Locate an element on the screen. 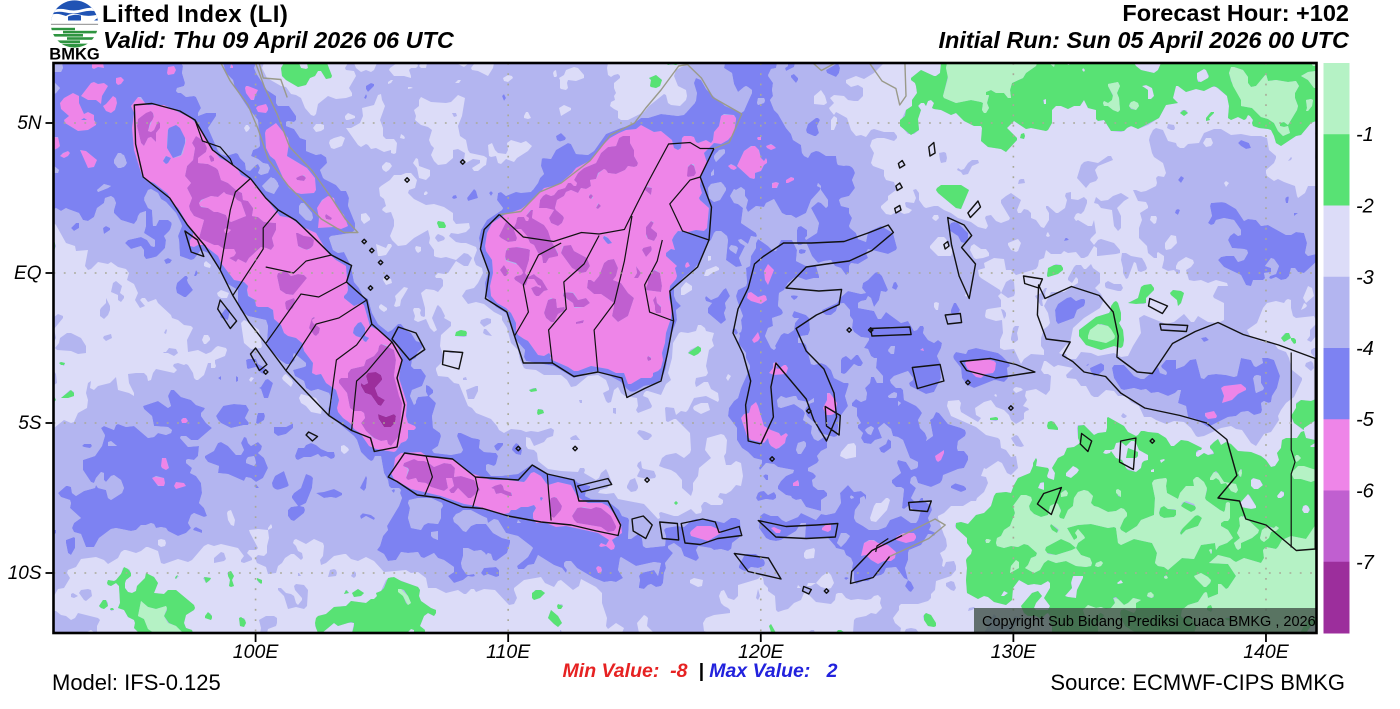  svg-text: -7 is located at coordinates (1365, 563).